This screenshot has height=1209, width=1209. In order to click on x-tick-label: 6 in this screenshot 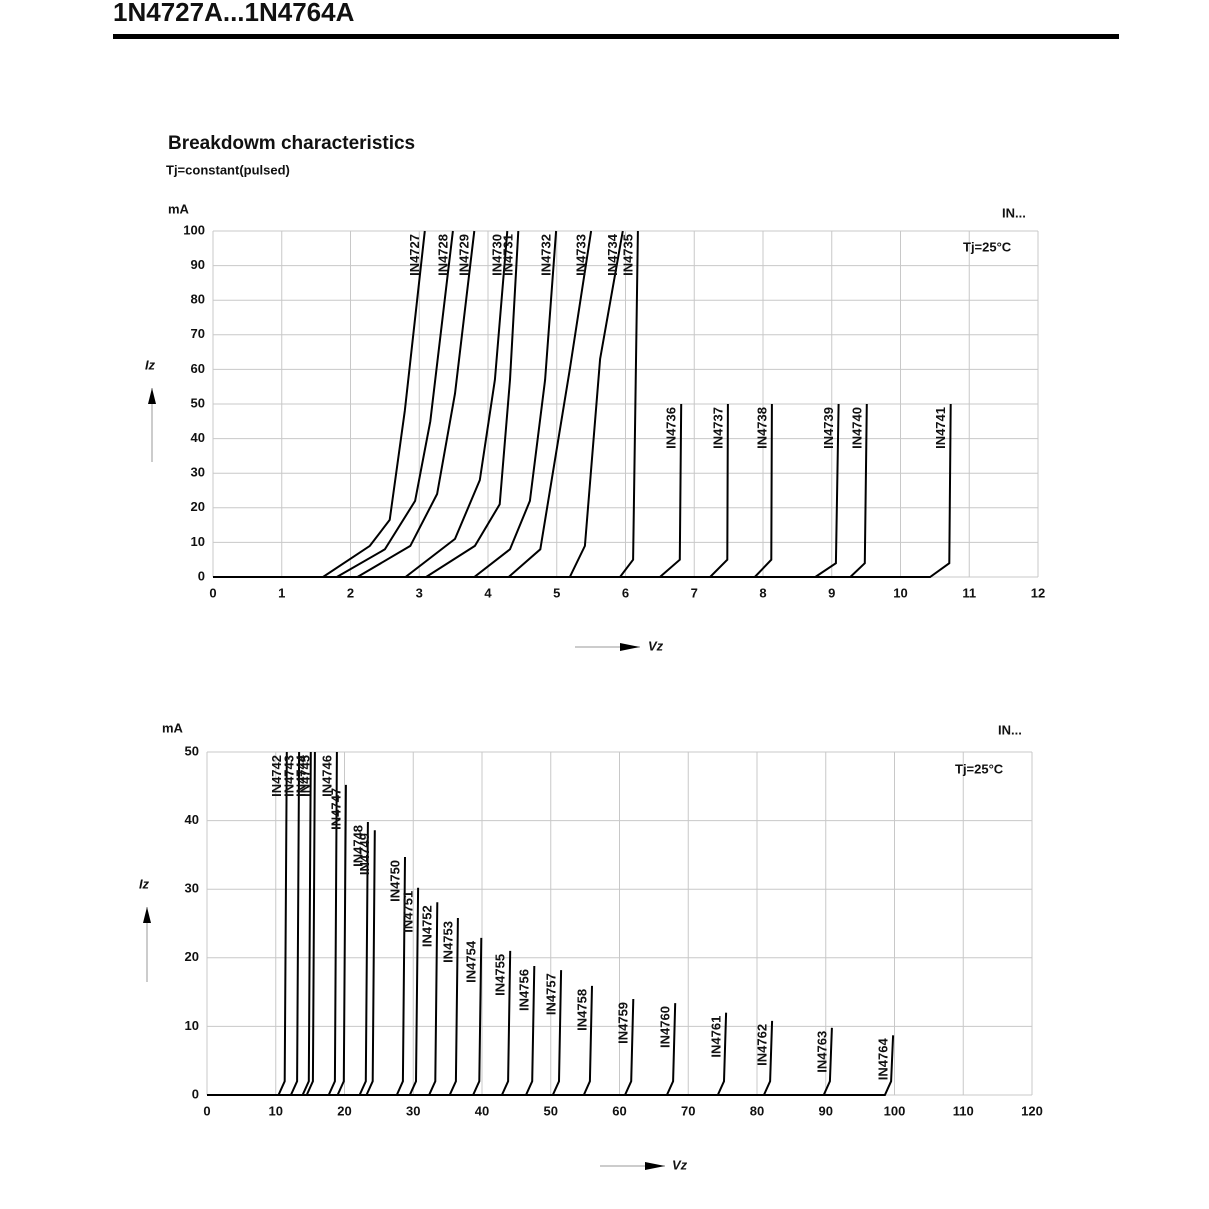, I will do `click(625, 592)`.